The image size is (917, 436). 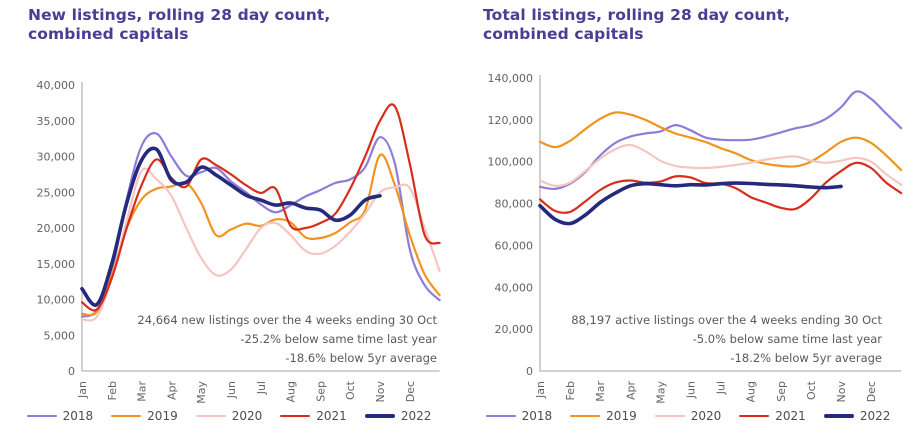 I want to click on annotation-line: -5.0% below same time last year, so click(x=787, y=339).